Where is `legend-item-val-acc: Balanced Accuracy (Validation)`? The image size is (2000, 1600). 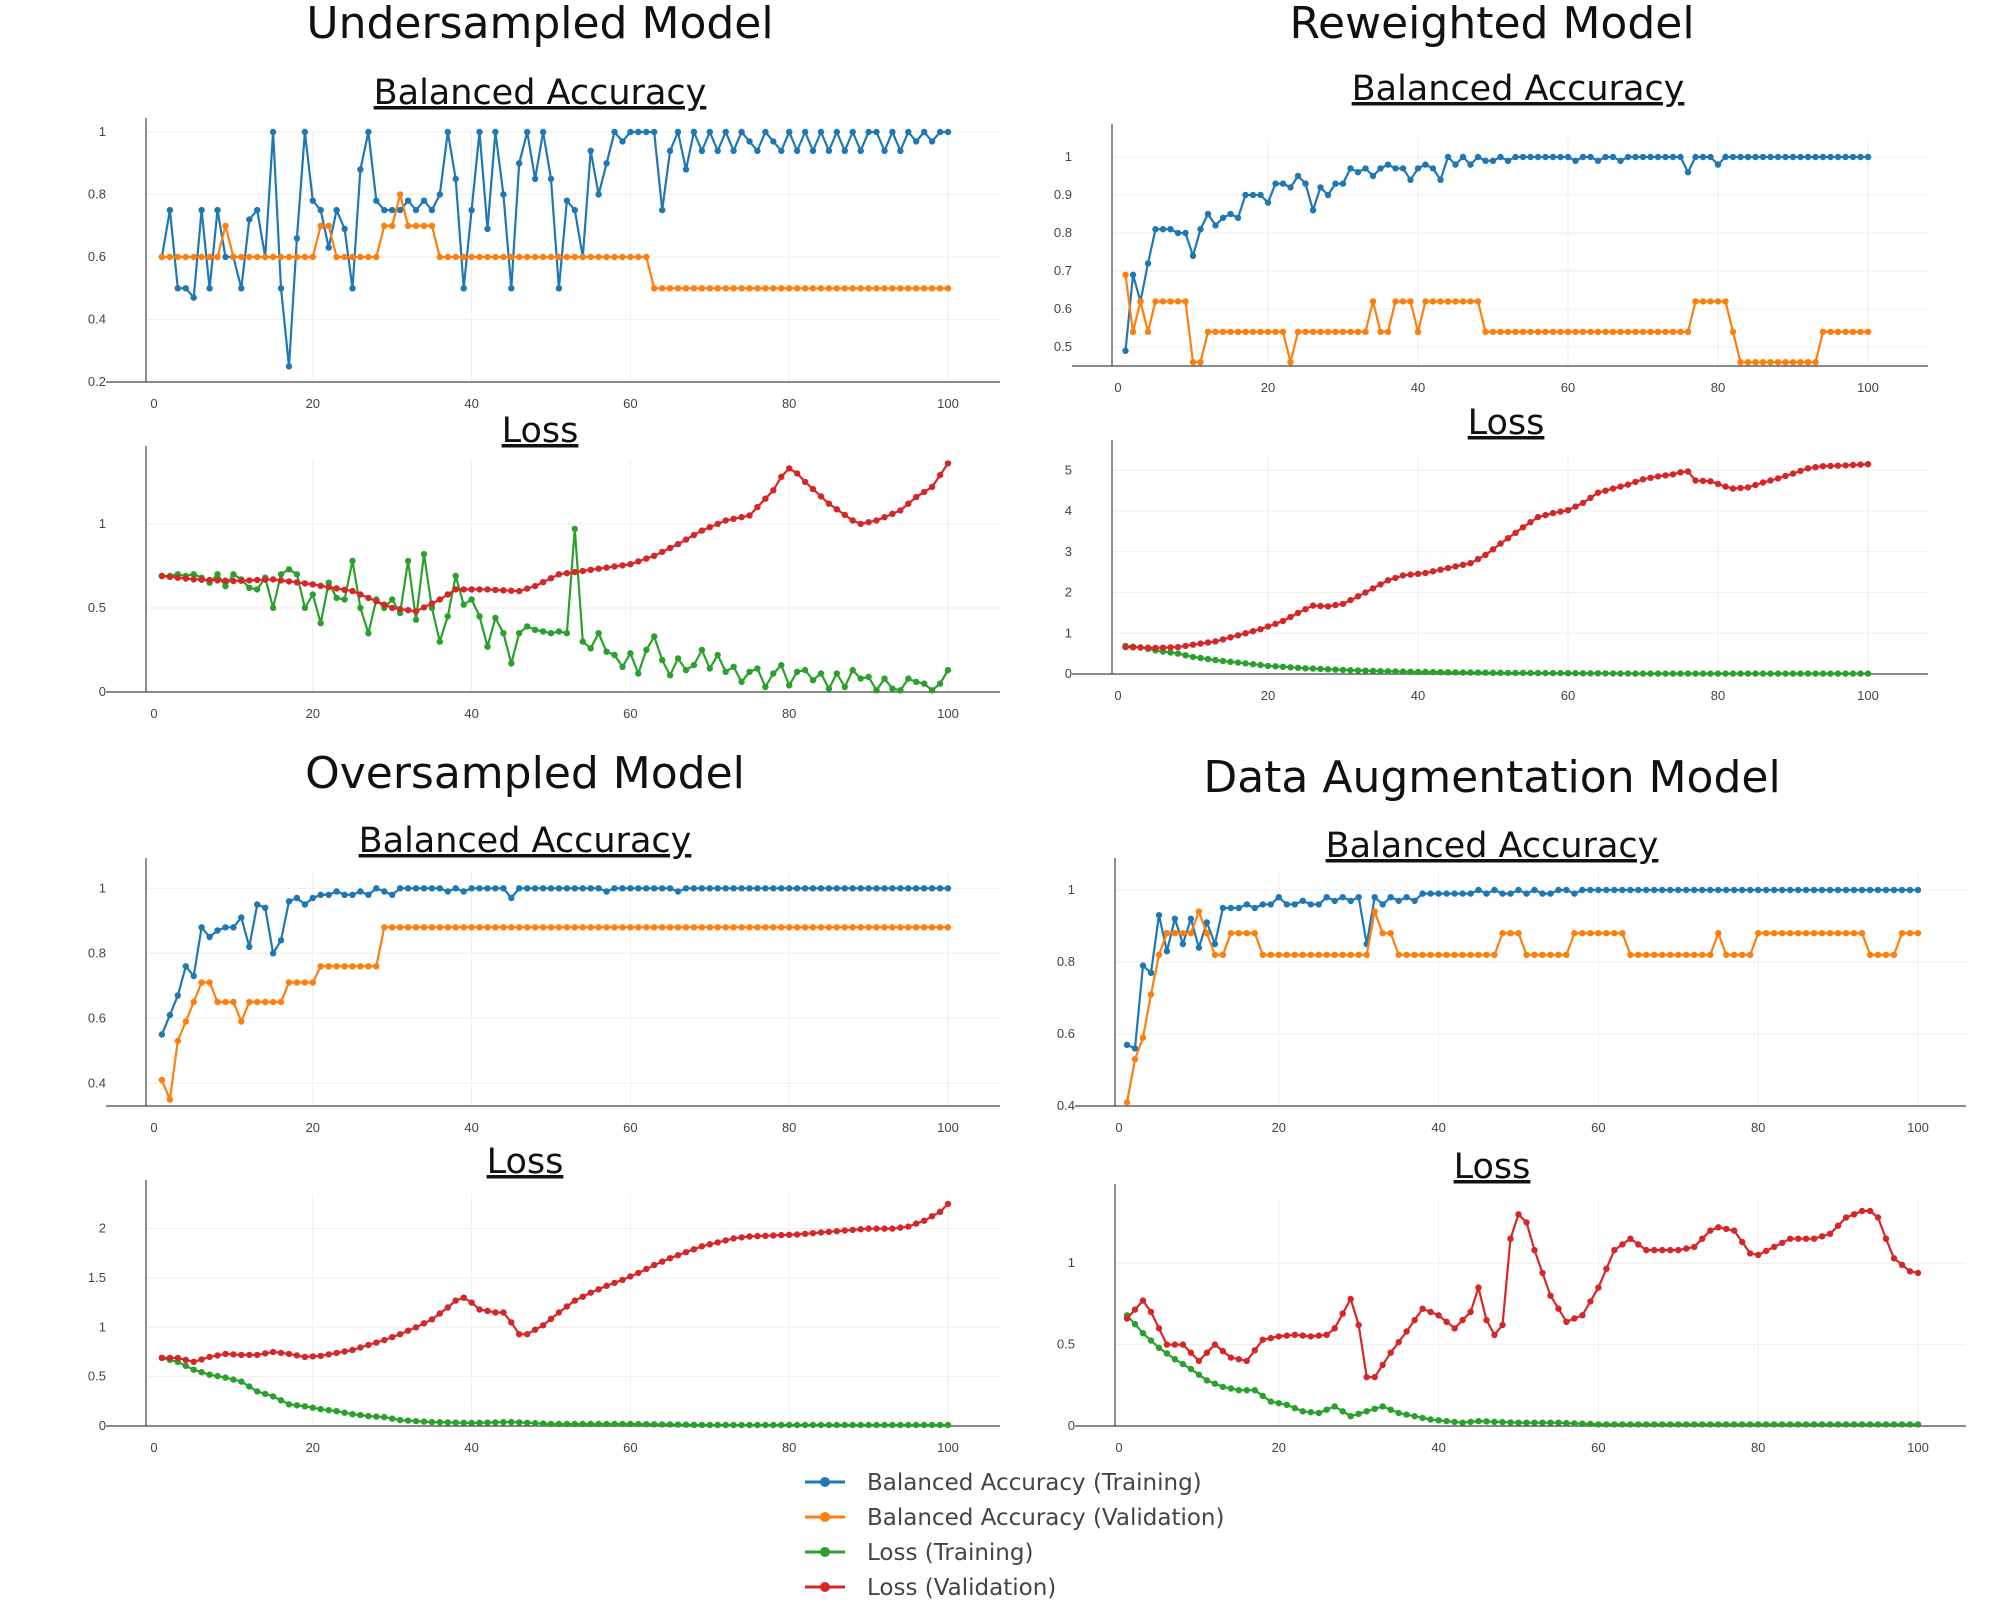 legend-item-val-acc: Balanced Accuracy (Validation) is located at coordinates (1014, 1518).